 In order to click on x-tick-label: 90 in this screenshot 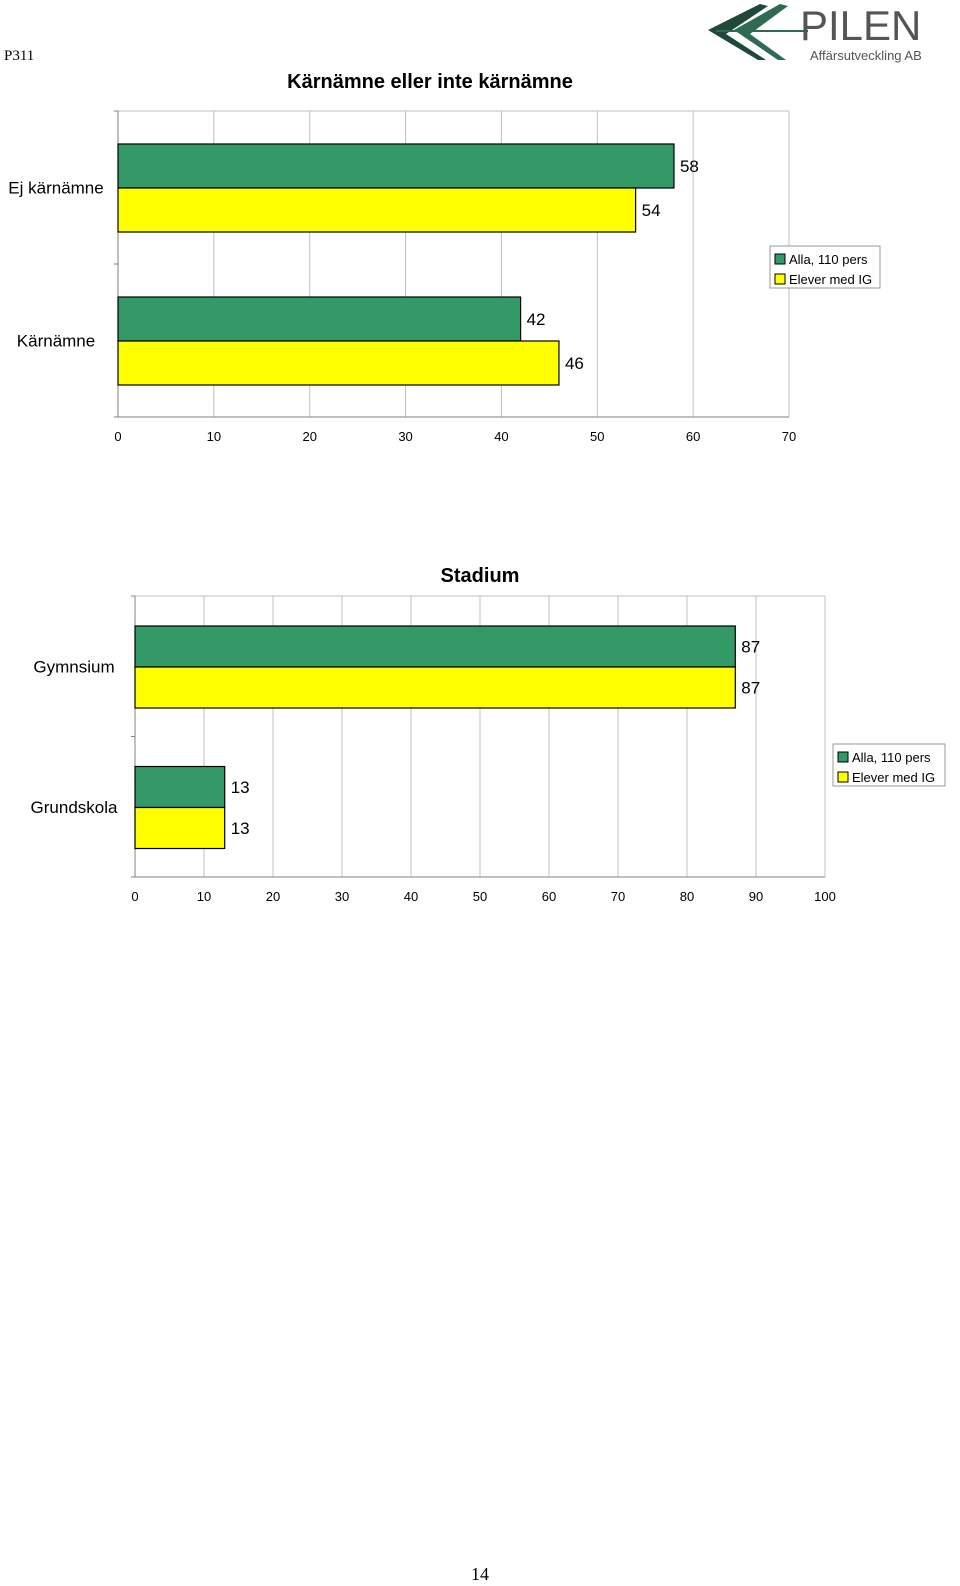, I will do `click(756, 896)`.